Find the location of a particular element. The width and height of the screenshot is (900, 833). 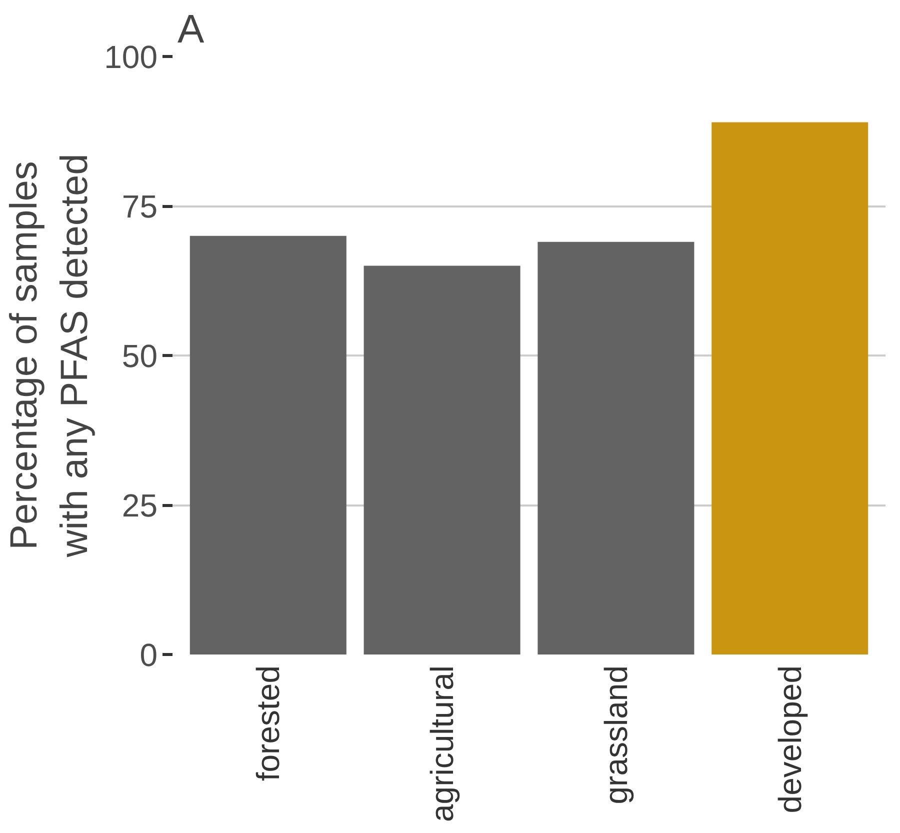

chart-title: A is located at coordinates (191, 30).